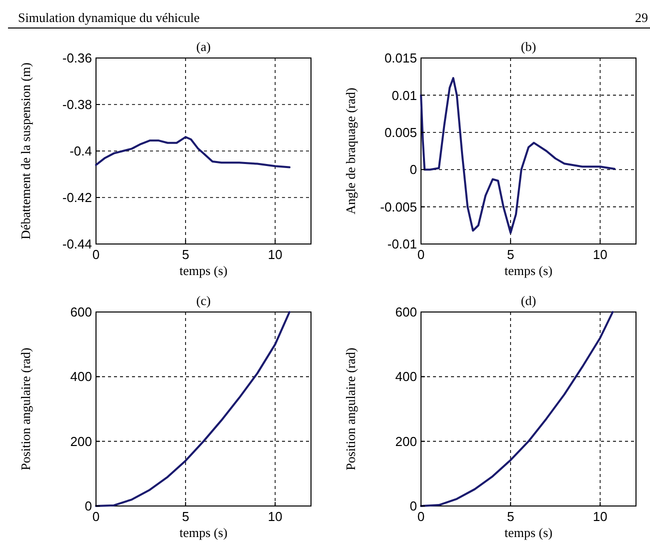 The image size is (650, 542). Describe the element at coordinates (404, 95) in the screenshot. I see `y-tick-label: 0.01` at that location.